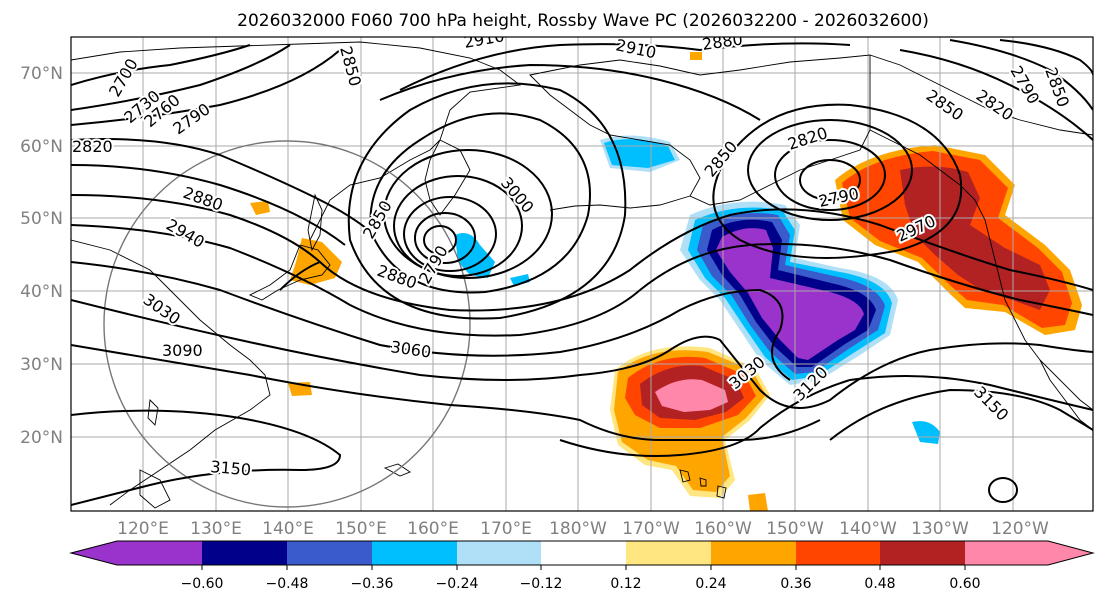  What do you see at coordinates (710, 584) in the screenshot?
I see `colorbar-tick-label: 0.24` at bounding box center [710, 584].